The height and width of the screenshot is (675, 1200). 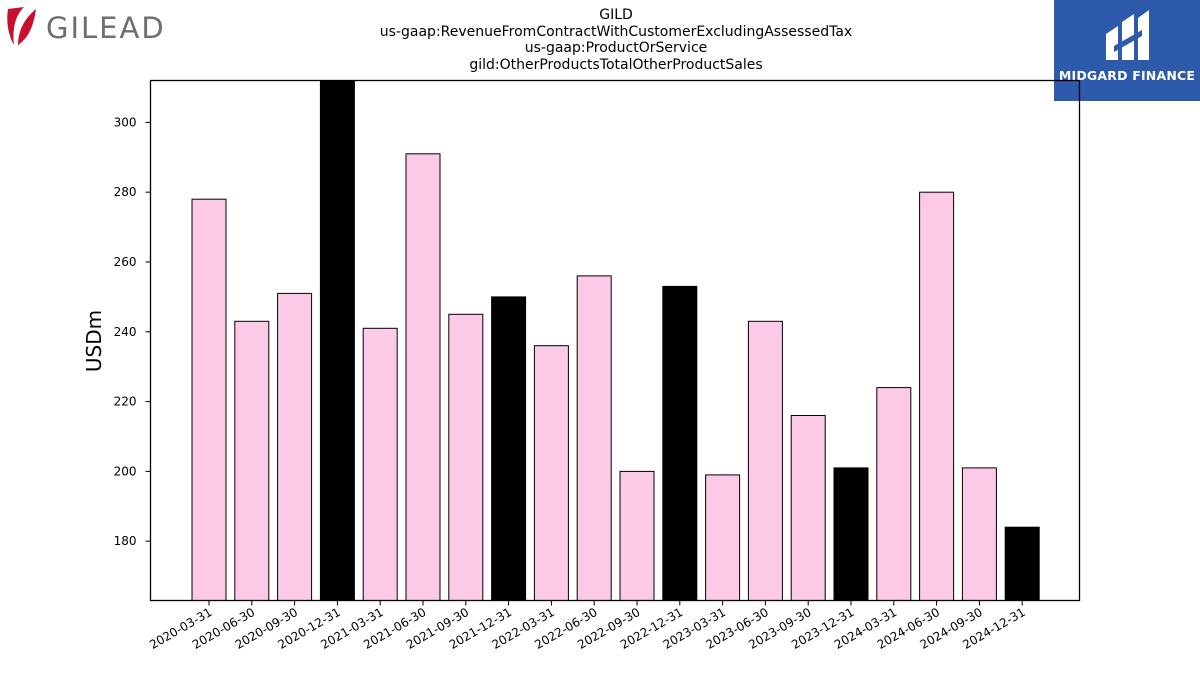 I want to click on title-ticker: GILD, so click(x=616, y=15).